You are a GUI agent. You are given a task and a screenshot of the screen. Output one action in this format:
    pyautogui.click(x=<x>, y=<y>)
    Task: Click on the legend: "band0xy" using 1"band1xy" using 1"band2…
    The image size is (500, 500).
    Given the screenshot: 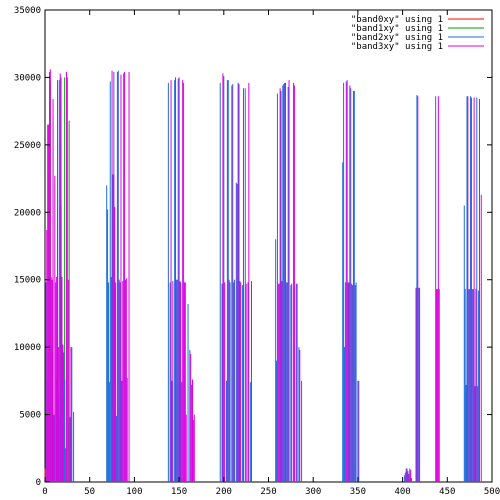 What is the action you would take?
    pyautogui.click(x=417, y=33)
    